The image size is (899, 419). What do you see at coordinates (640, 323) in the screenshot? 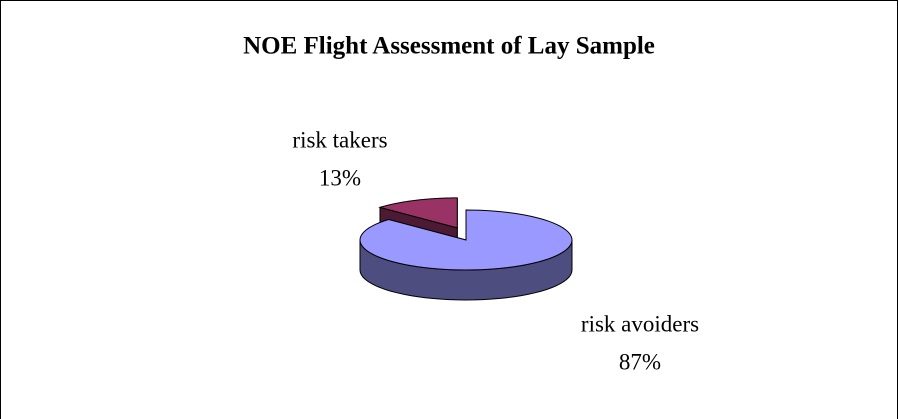
I see `slice-label: risk avoiders` at bounding box center [640, 323].